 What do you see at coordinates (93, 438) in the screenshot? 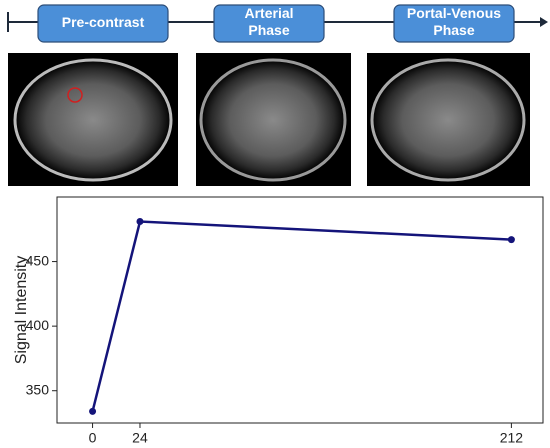
I see `x-tick-label: 0` at bounding box center [93, 438].